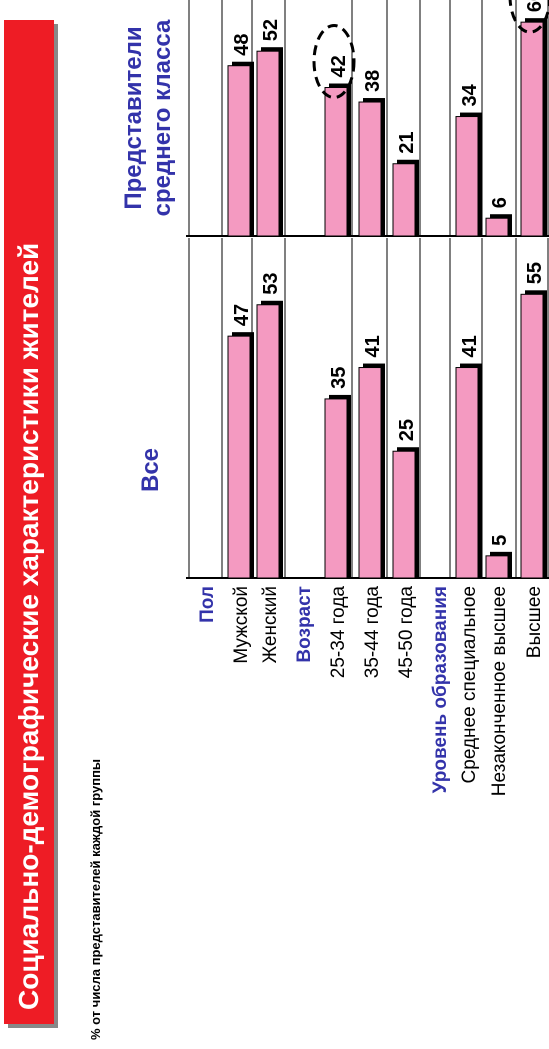  Describe the element at coordinates (407, 143) in the screenshot. I see `data-label-middle: 21` at that location.